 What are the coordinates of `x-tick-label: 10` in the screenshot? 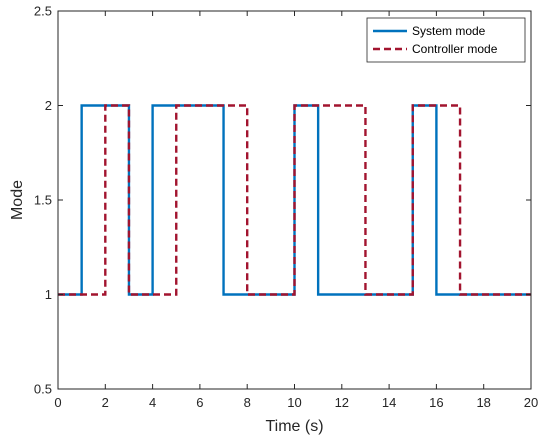 It's located at (294, 402).